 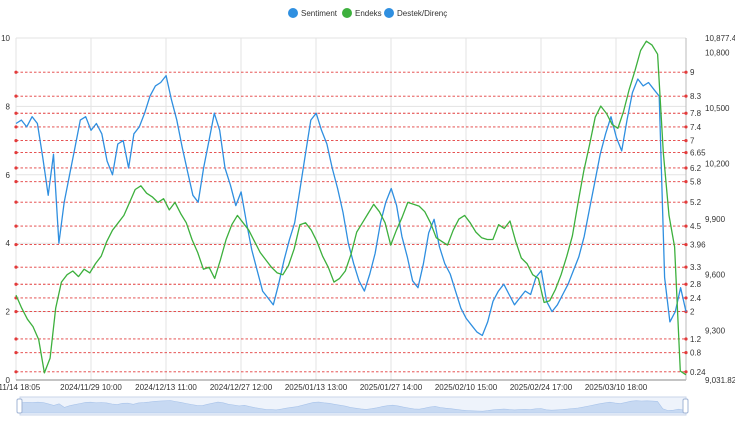 What do you see at coordinates (696, 202) in the screenshot?
I see `level-label: 5.2` at bounding box center [696, 202].